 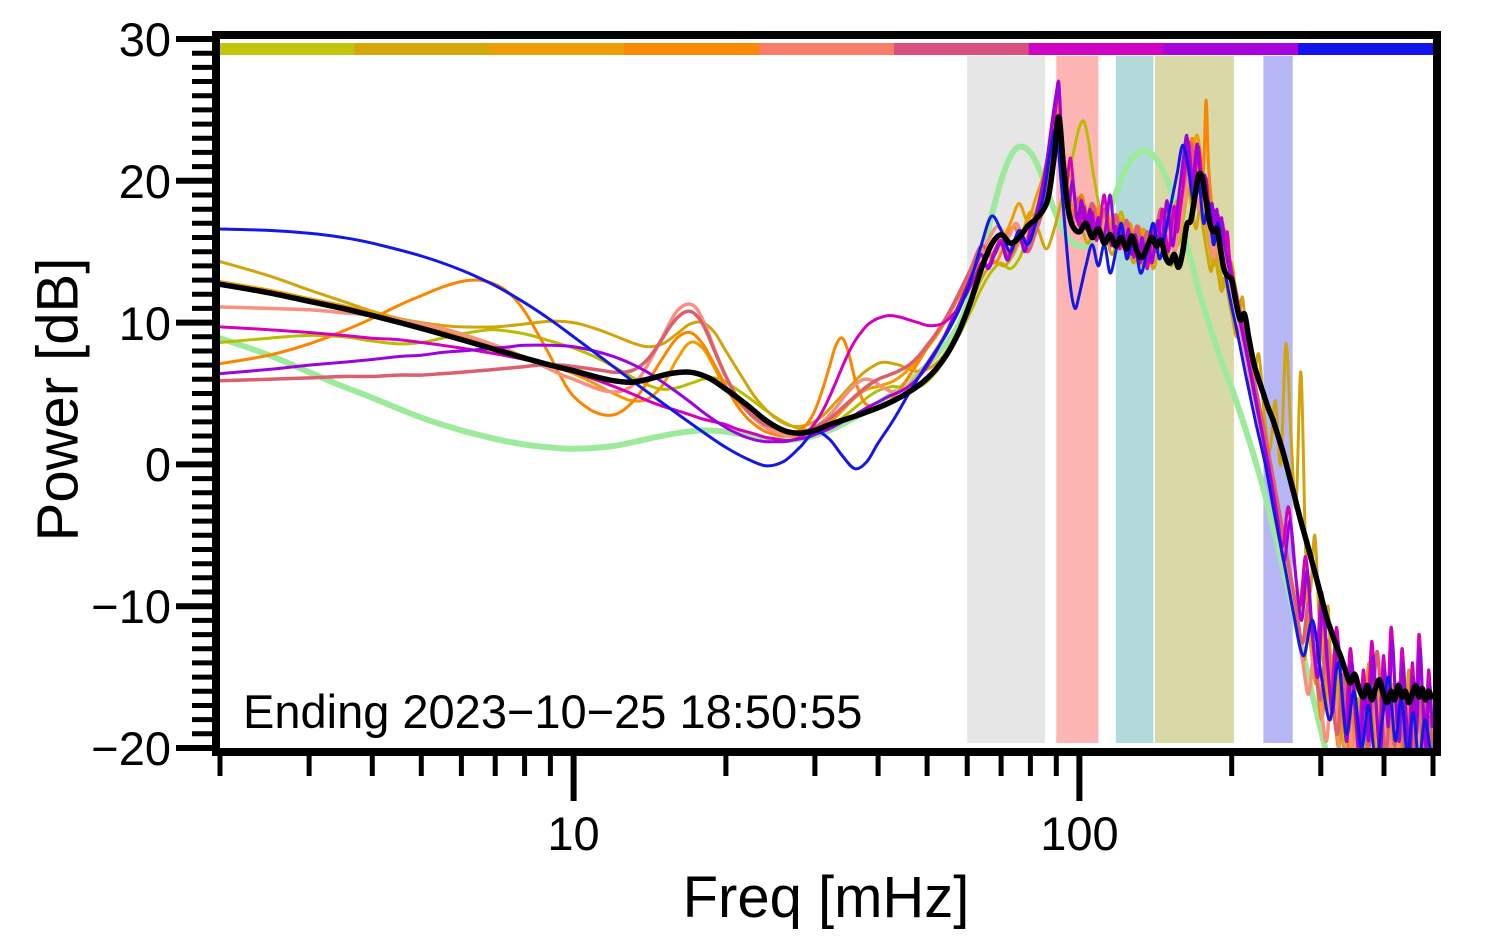 I want to click on y-tick-label--10: −10, so click(x=131, y=607).